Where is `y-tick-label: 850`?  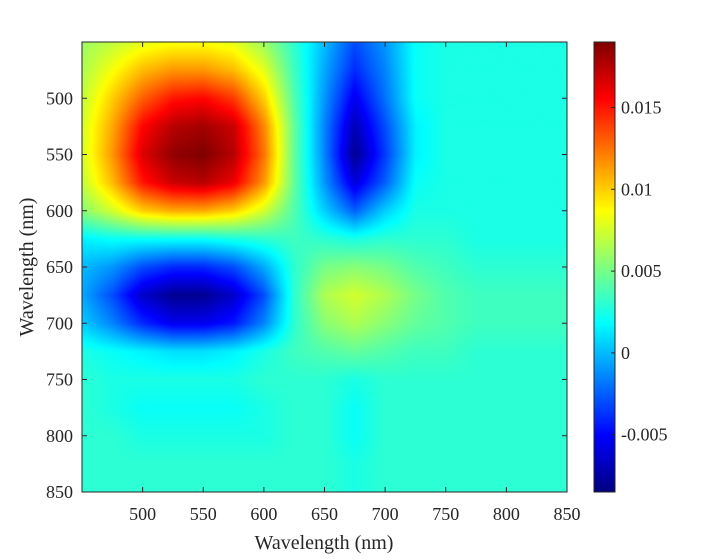 y-tick-label: 850 is located at coordinates (59, 492).